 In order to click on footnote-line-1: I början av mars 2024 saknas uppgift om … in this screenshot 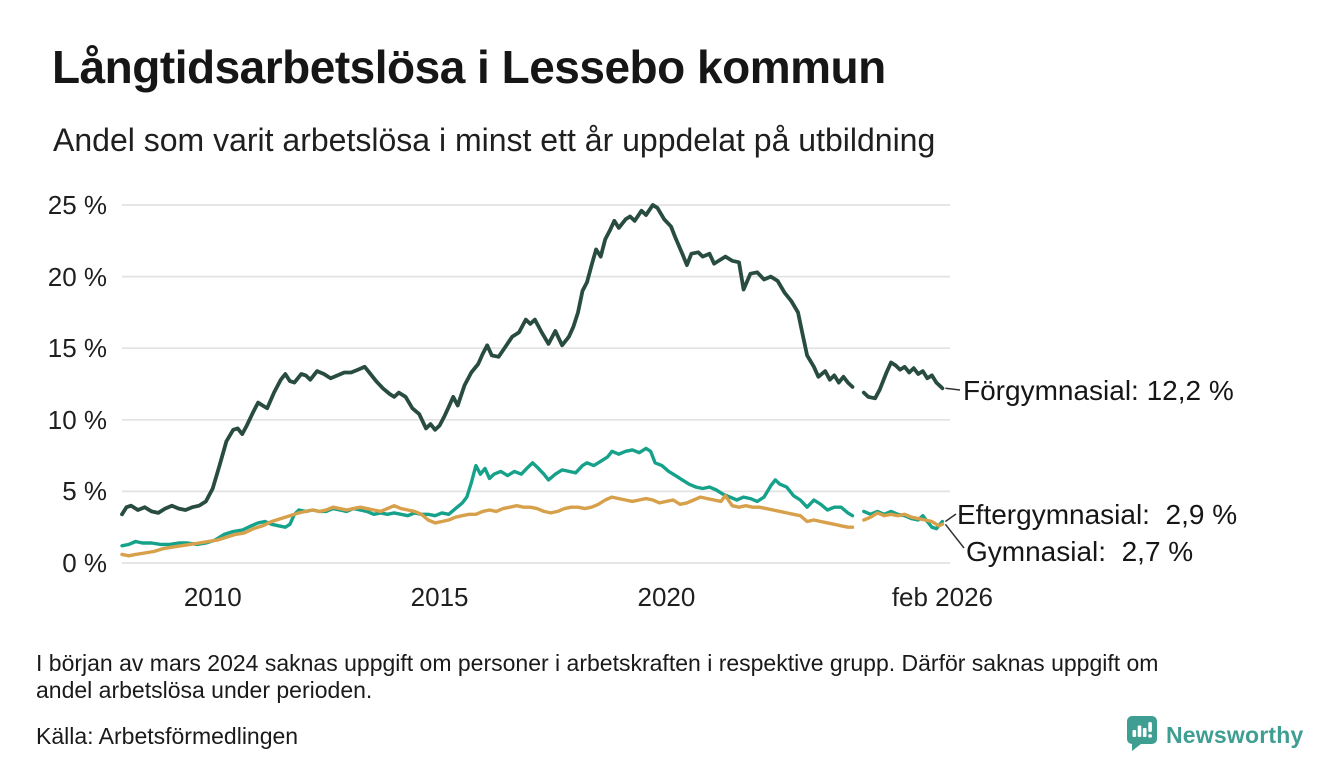, I will do `click(597, 663)`.